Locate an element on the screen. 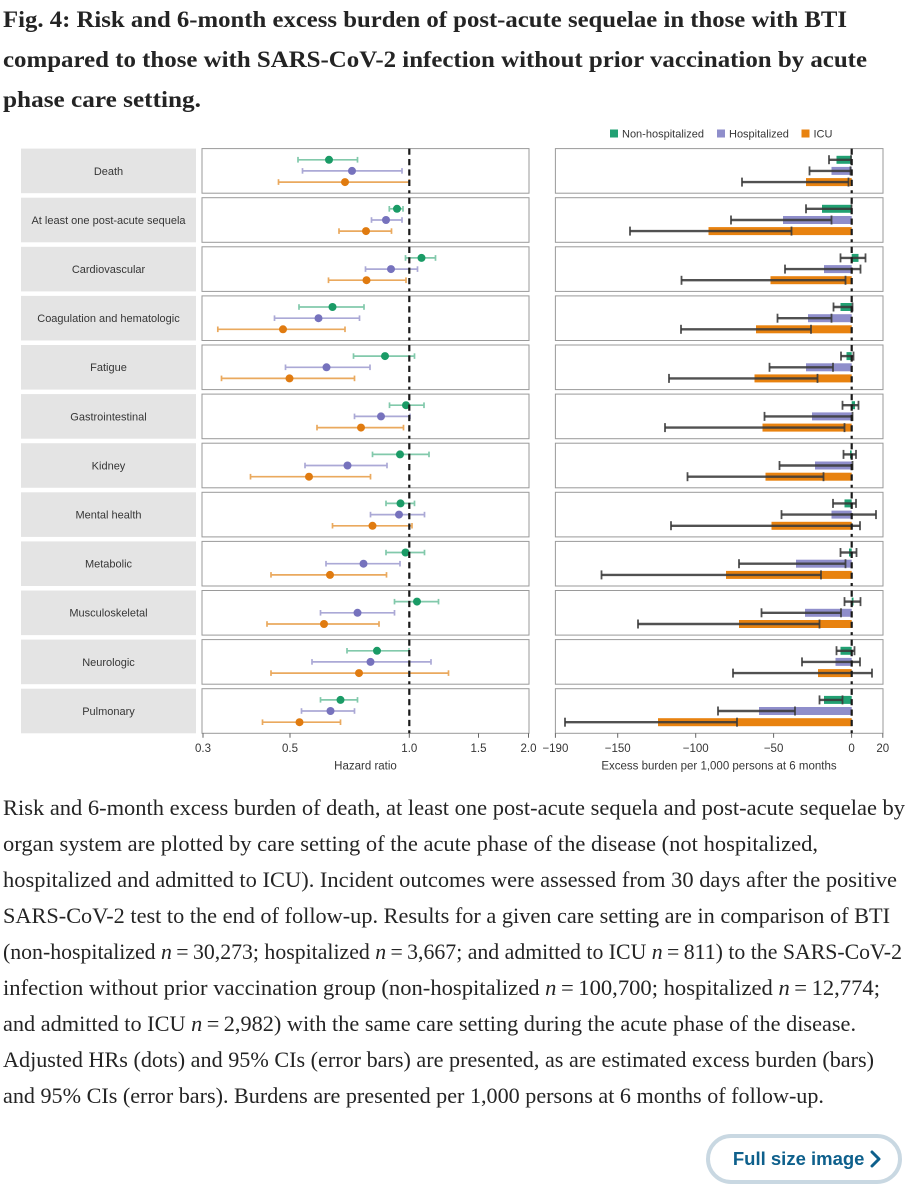 This screenshot has width=909, height=1200. svg-text: Pulmonary is located at coordinates (108, 712).